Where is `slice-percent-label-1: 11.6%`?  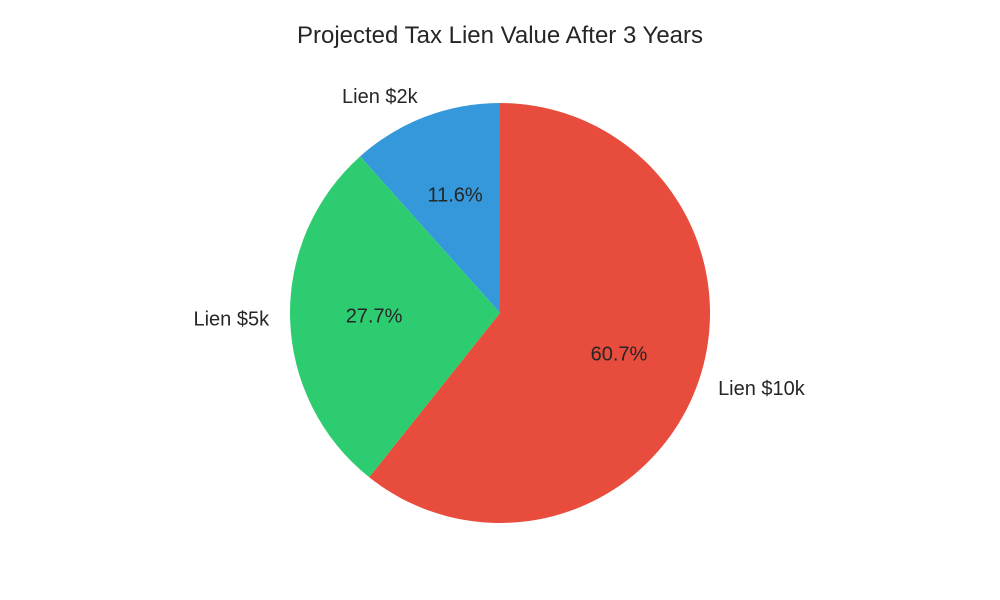
slice-percent-label-1: 11.6% is located at coordinates (454, 195).